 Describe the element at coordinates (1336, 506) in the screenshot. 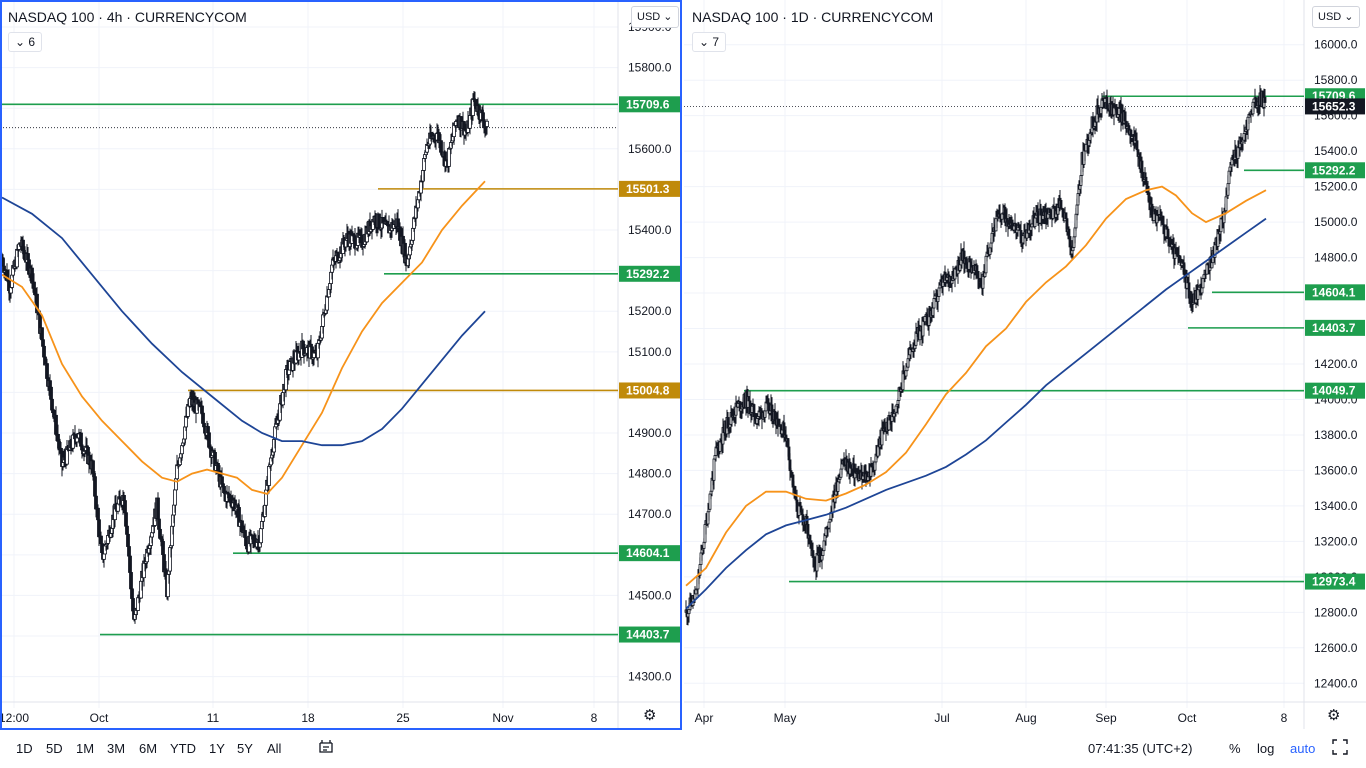

I see `y-tick-label: 13400.0` at that location.